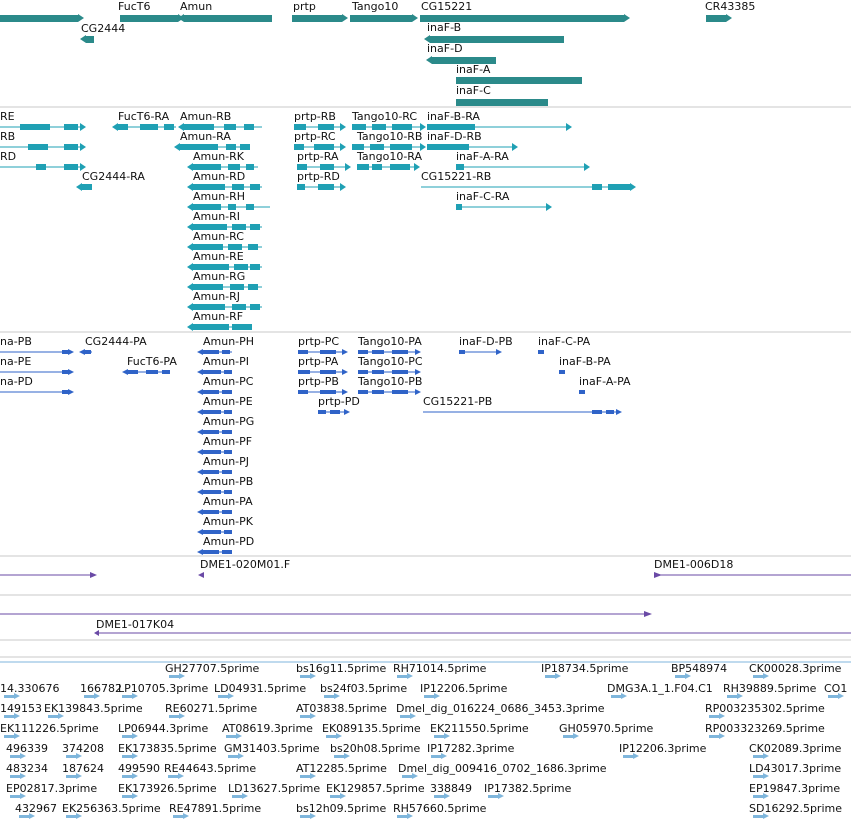  What do you see at coordinates (341, 668) in the screenshot?
I see `est-label-bs16g11-5prime: bs16g11.5prime` at bounding box center [341, 668].